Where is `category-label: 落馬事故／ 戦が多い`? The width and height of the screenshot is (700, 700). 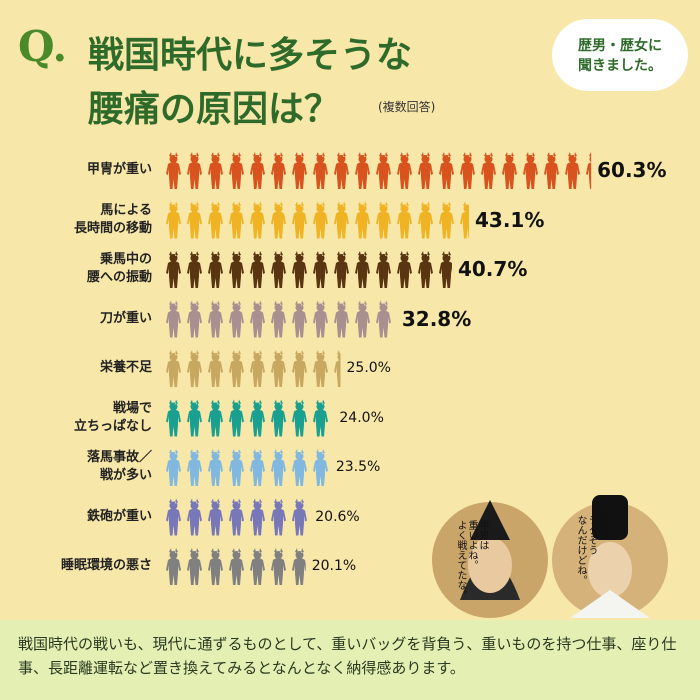 category-label: 落馬事故／ 戦が多い is located at coordinates (119, 466).